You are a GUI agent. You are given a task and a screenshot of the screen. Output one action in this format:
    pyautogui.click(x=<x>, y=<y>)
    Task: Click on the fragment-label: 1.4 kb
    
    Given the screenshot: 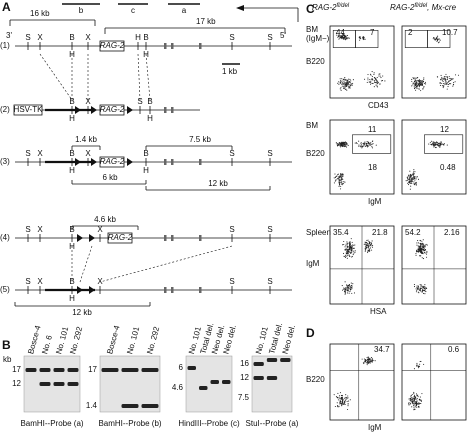 What is the action you would take?
    pyautogui.click(x=86, y=139)
    